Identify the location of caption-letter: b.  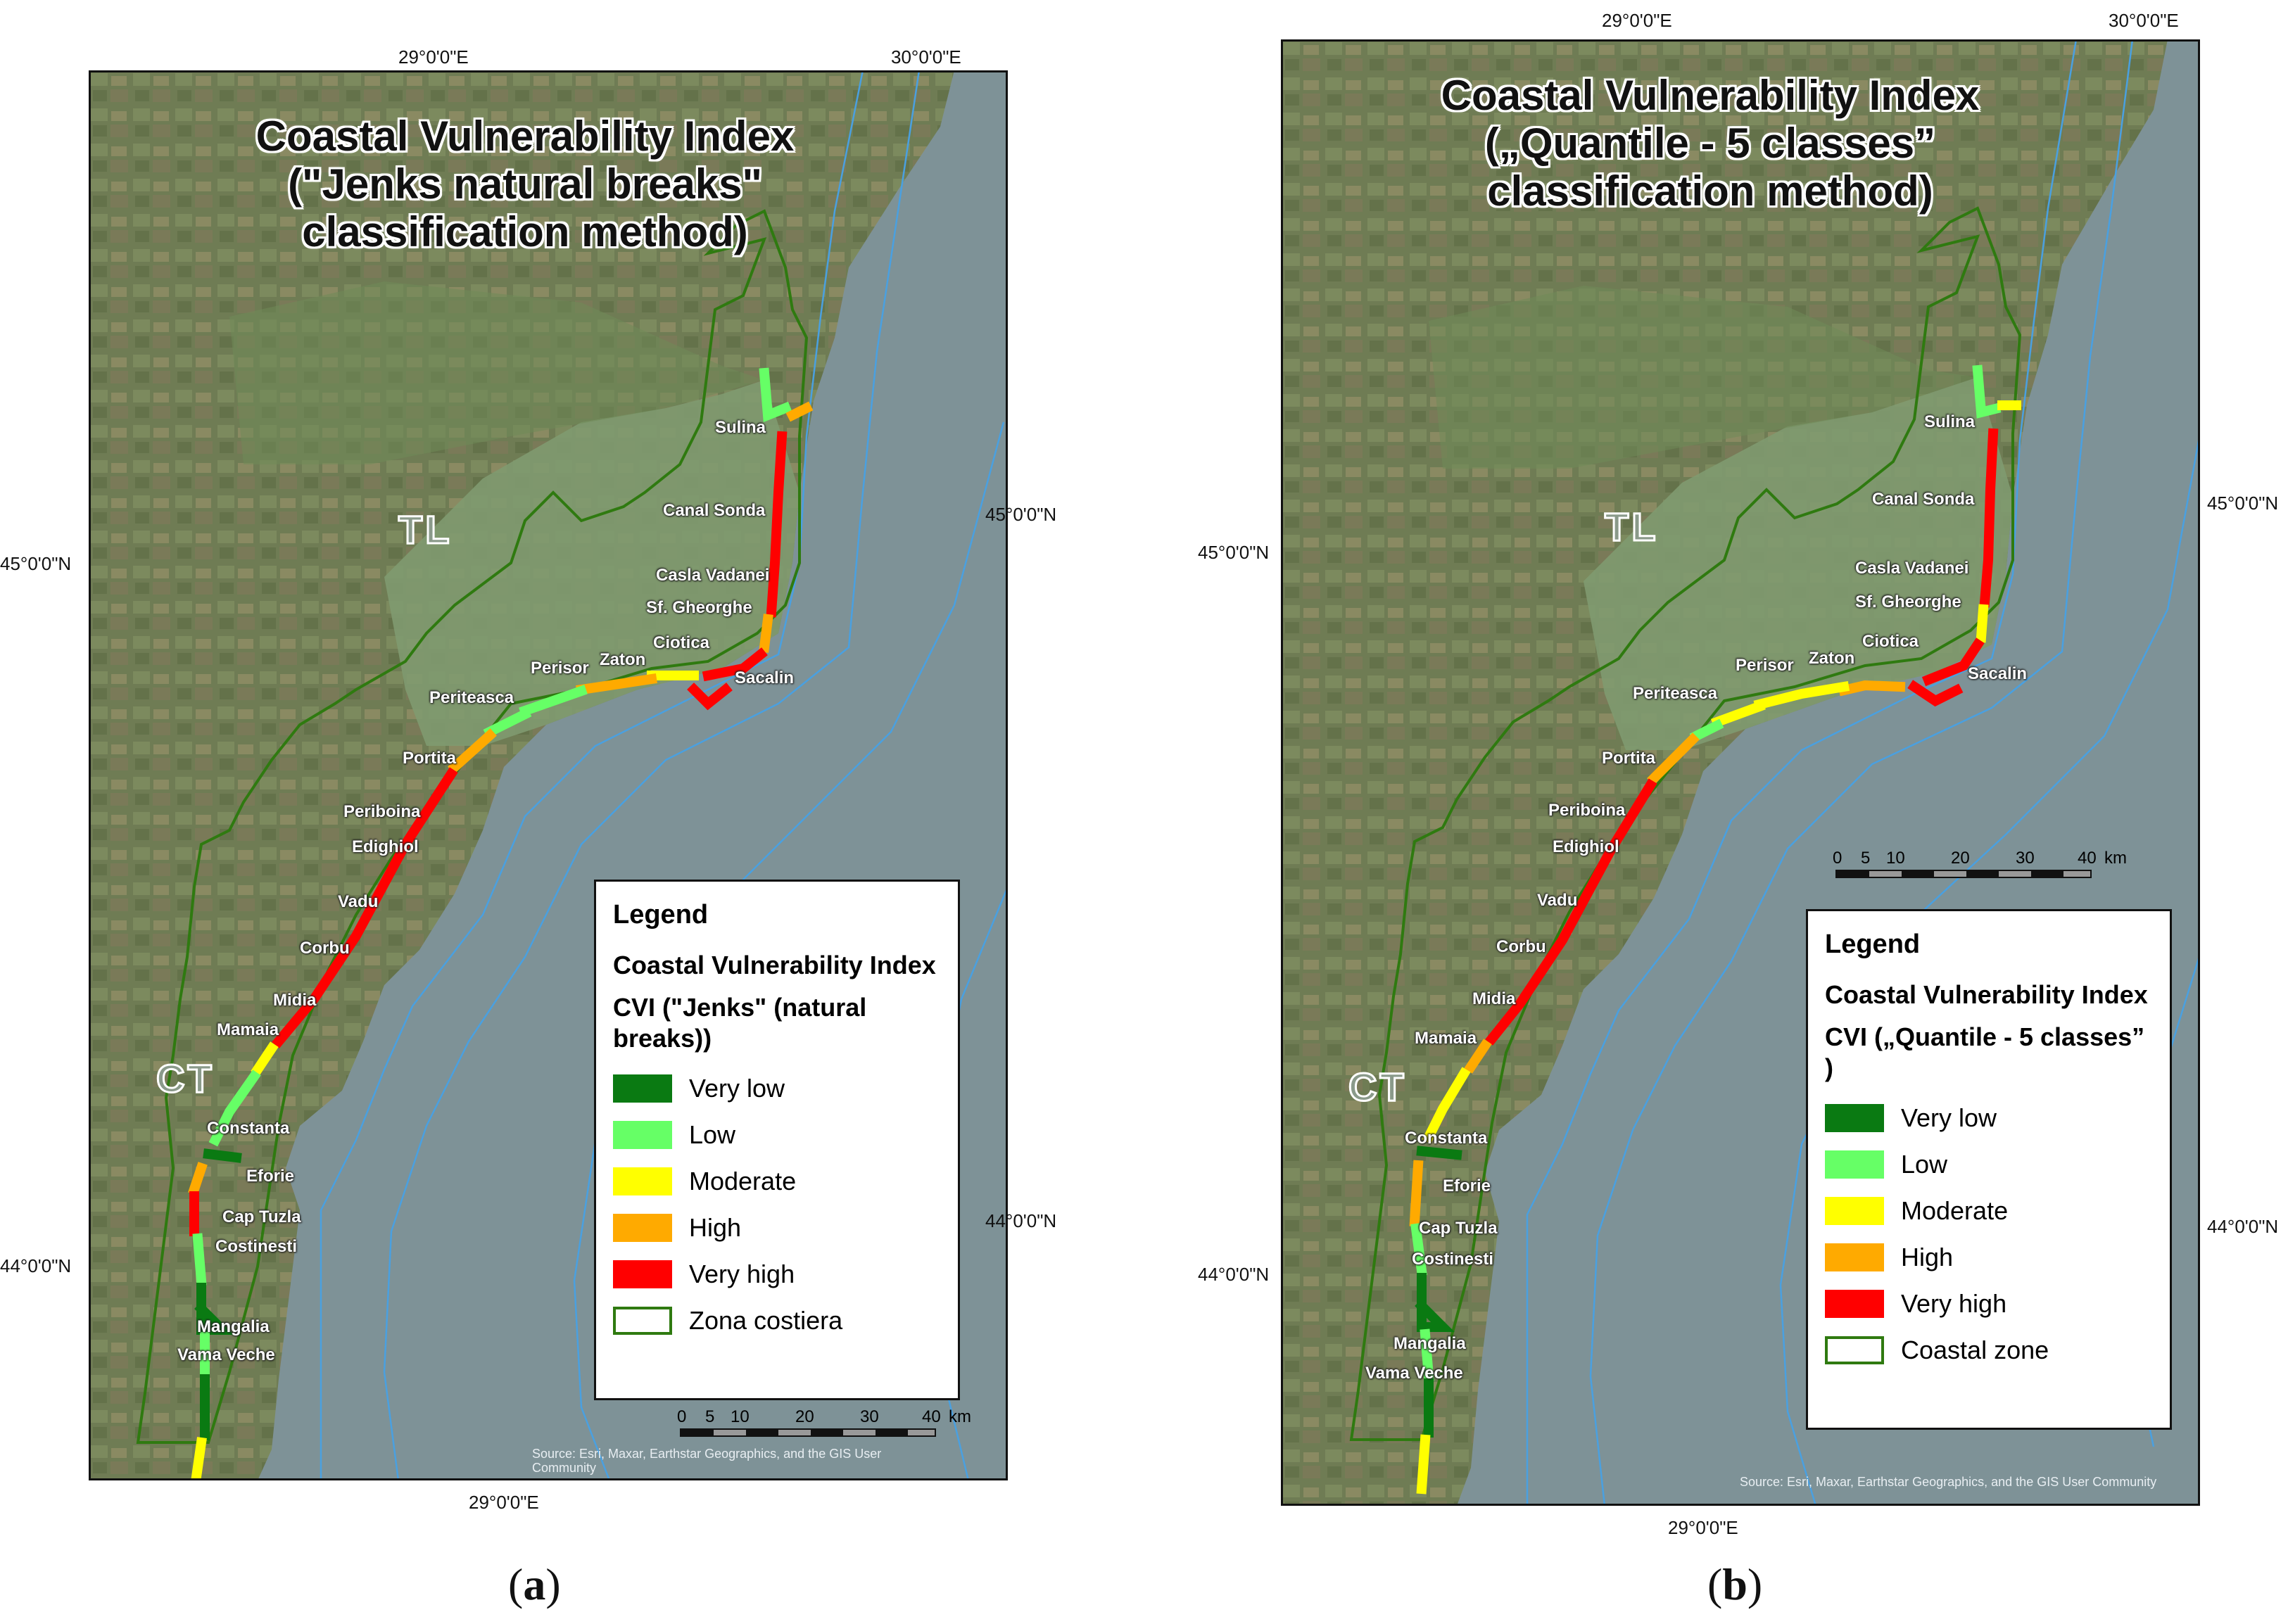
(1735, 1584).